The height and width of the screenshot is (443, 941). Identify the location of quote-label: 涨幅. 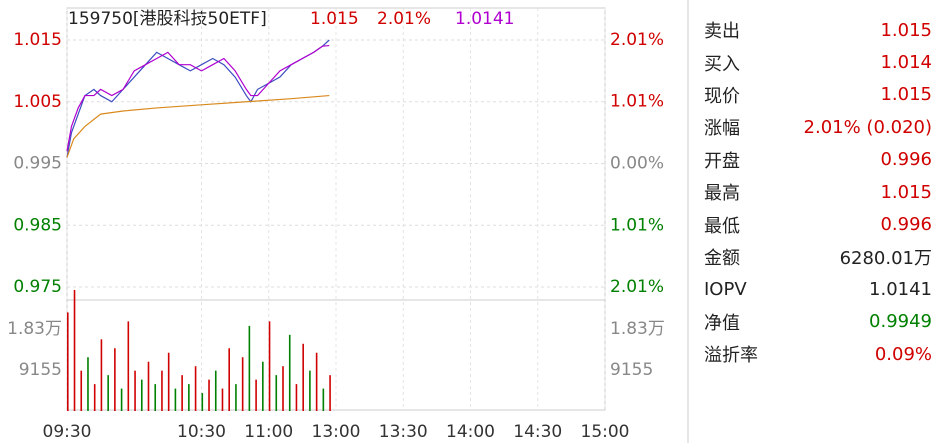
(722, 129).